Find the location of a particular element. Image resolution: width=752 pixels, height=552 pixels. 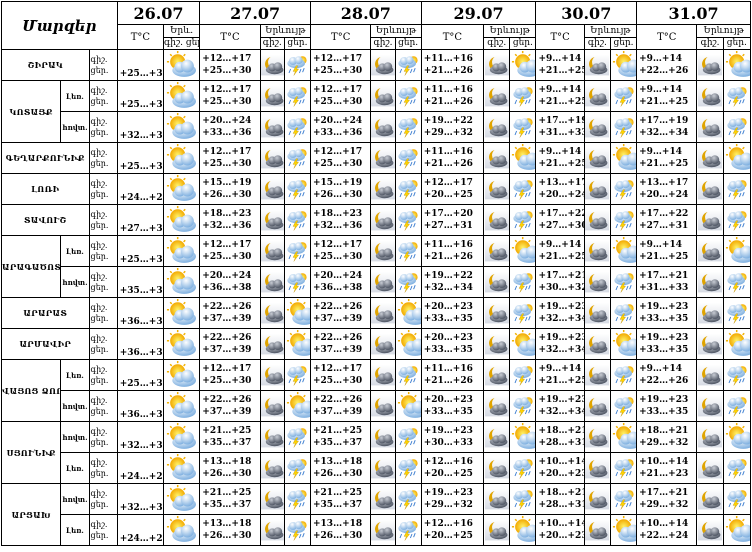

day-temperature: +20…+25 is located at coordinates (448, 536).